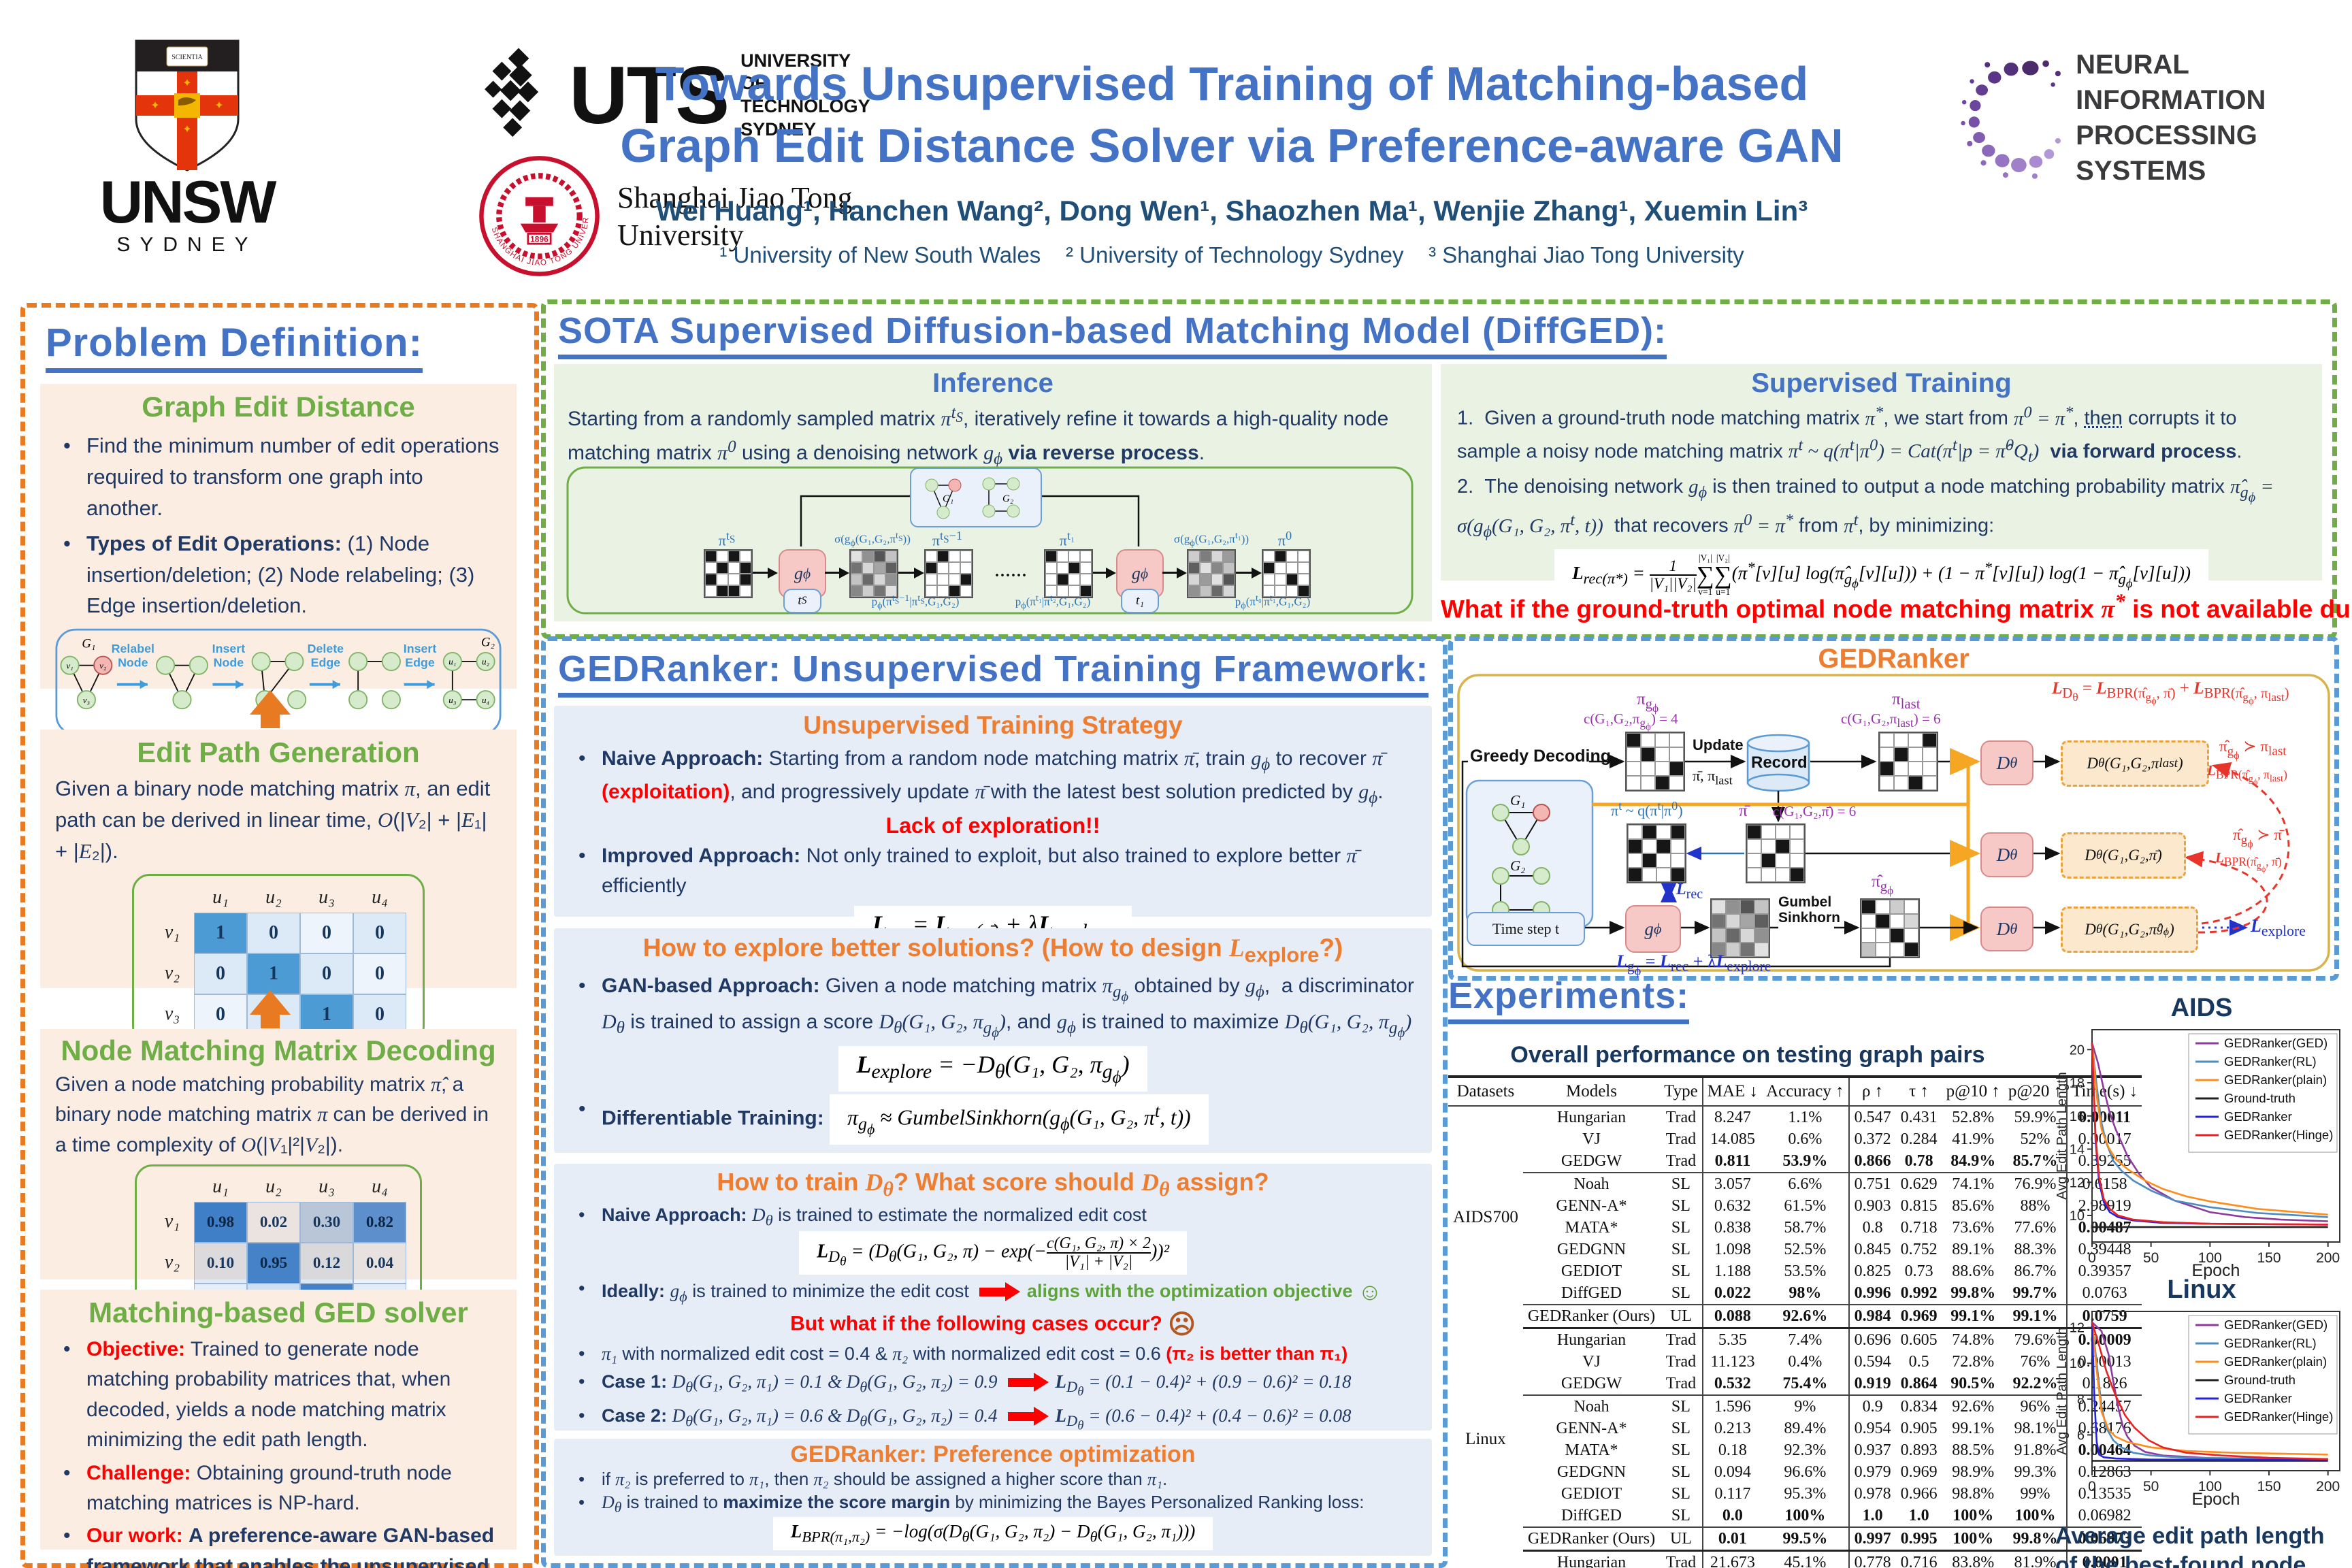 The height and width of the screenshot is (1568, 2352). Describe the element at coordinates (1648, 702) in the screenshot. I see `pig-label: πgϕ` at that location.